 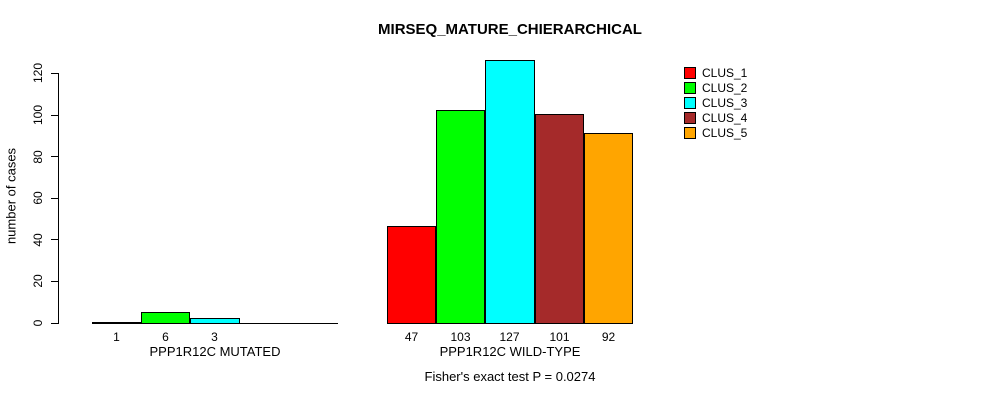 What do you see at coordinates (165, 337) in the screenshot?
I see `bar-value-label: 6` at bounding box center [165, 337].